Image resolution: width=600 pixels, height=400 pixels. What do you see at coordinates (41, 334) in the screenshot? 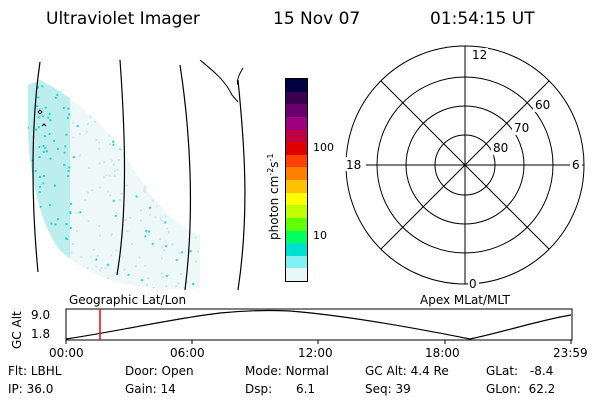
I see `gc-alt-min: 1.8` at bounding box center [41, 334].